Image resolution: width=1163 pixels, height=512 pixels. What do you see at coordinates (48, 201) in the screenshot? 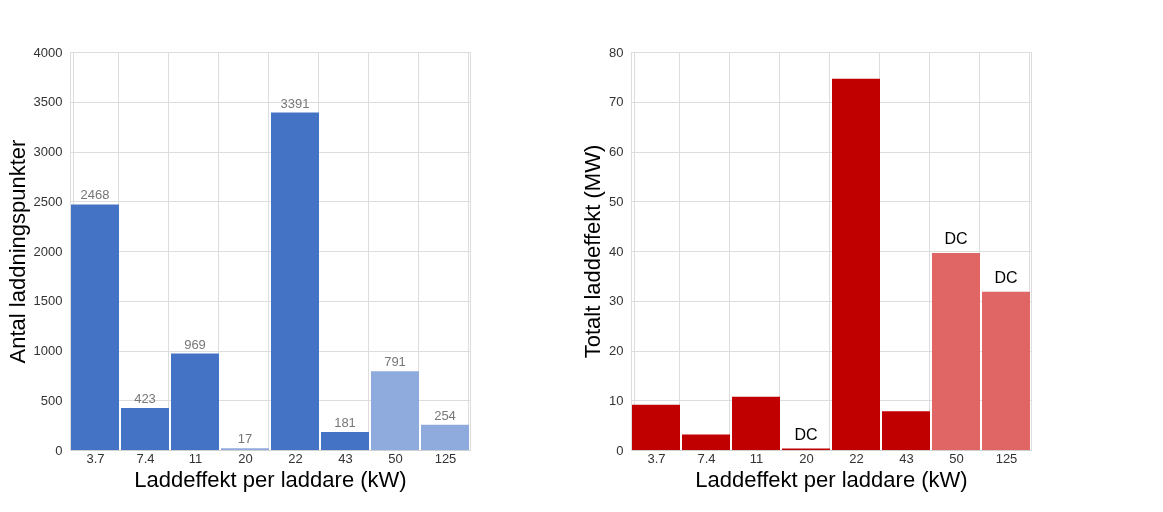
I see `y-tick-label: 2500` at bounding box center [48, 201].